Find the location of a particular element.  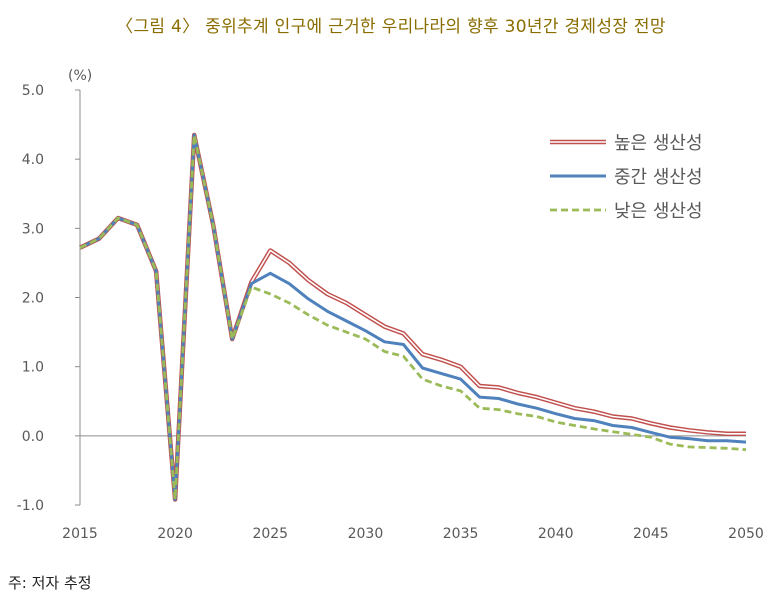

legend-label: 중간 생산성 is located at coordinates (658, 177).